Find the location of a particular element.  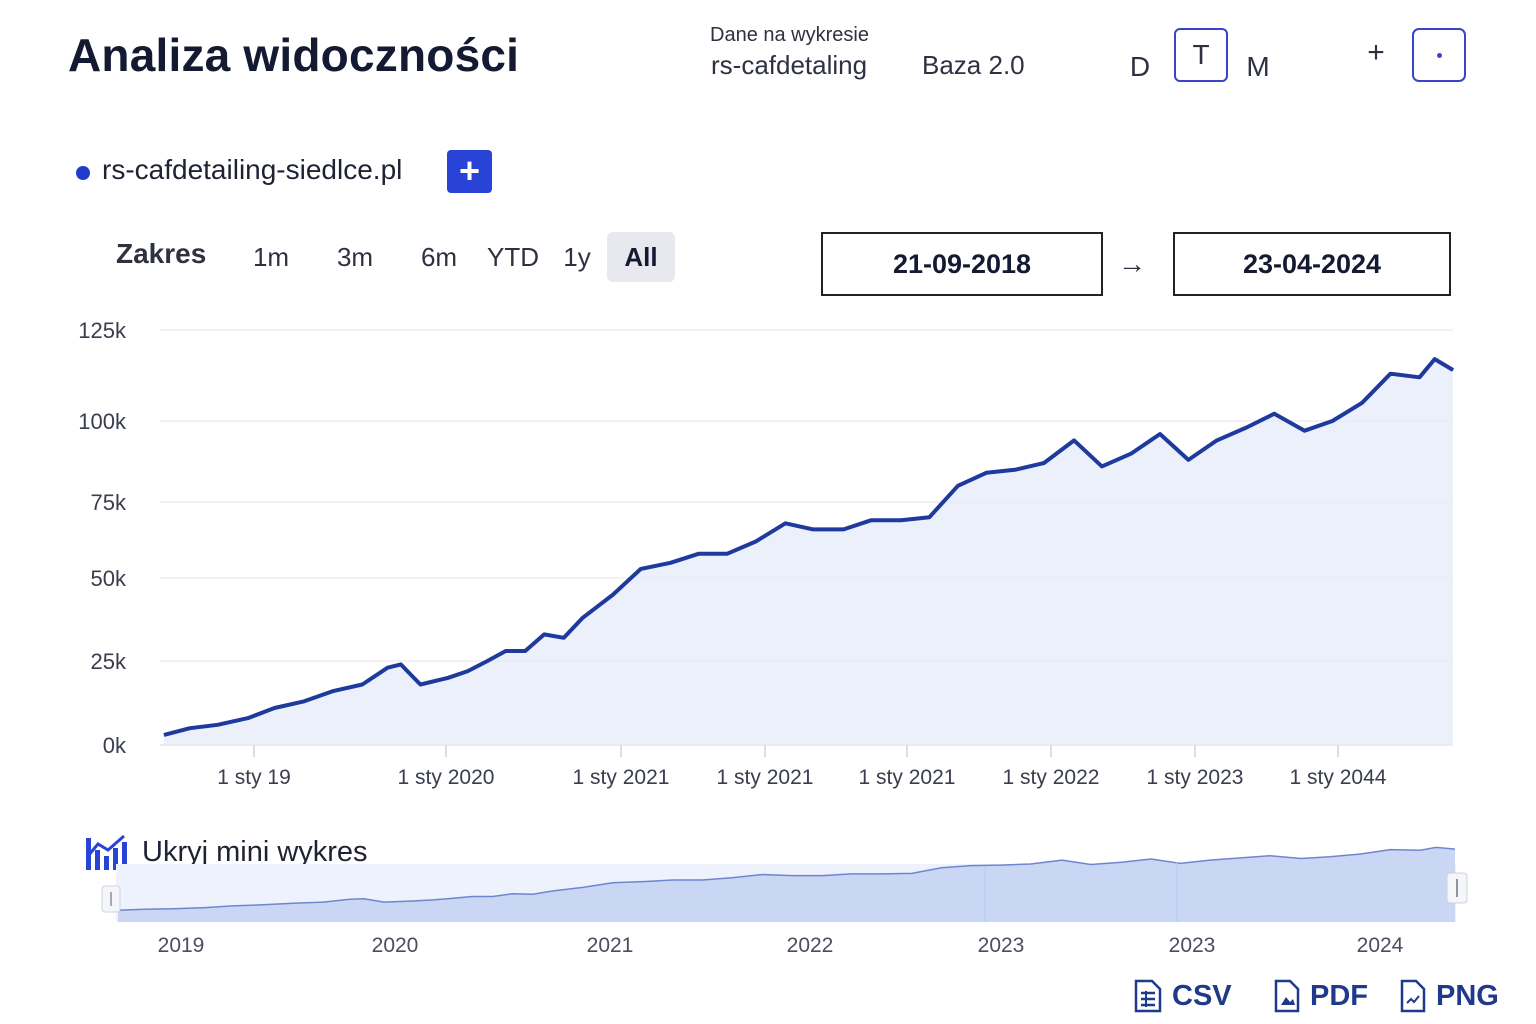

export-csv-label: CSV is located at coordinates (1202, 995).